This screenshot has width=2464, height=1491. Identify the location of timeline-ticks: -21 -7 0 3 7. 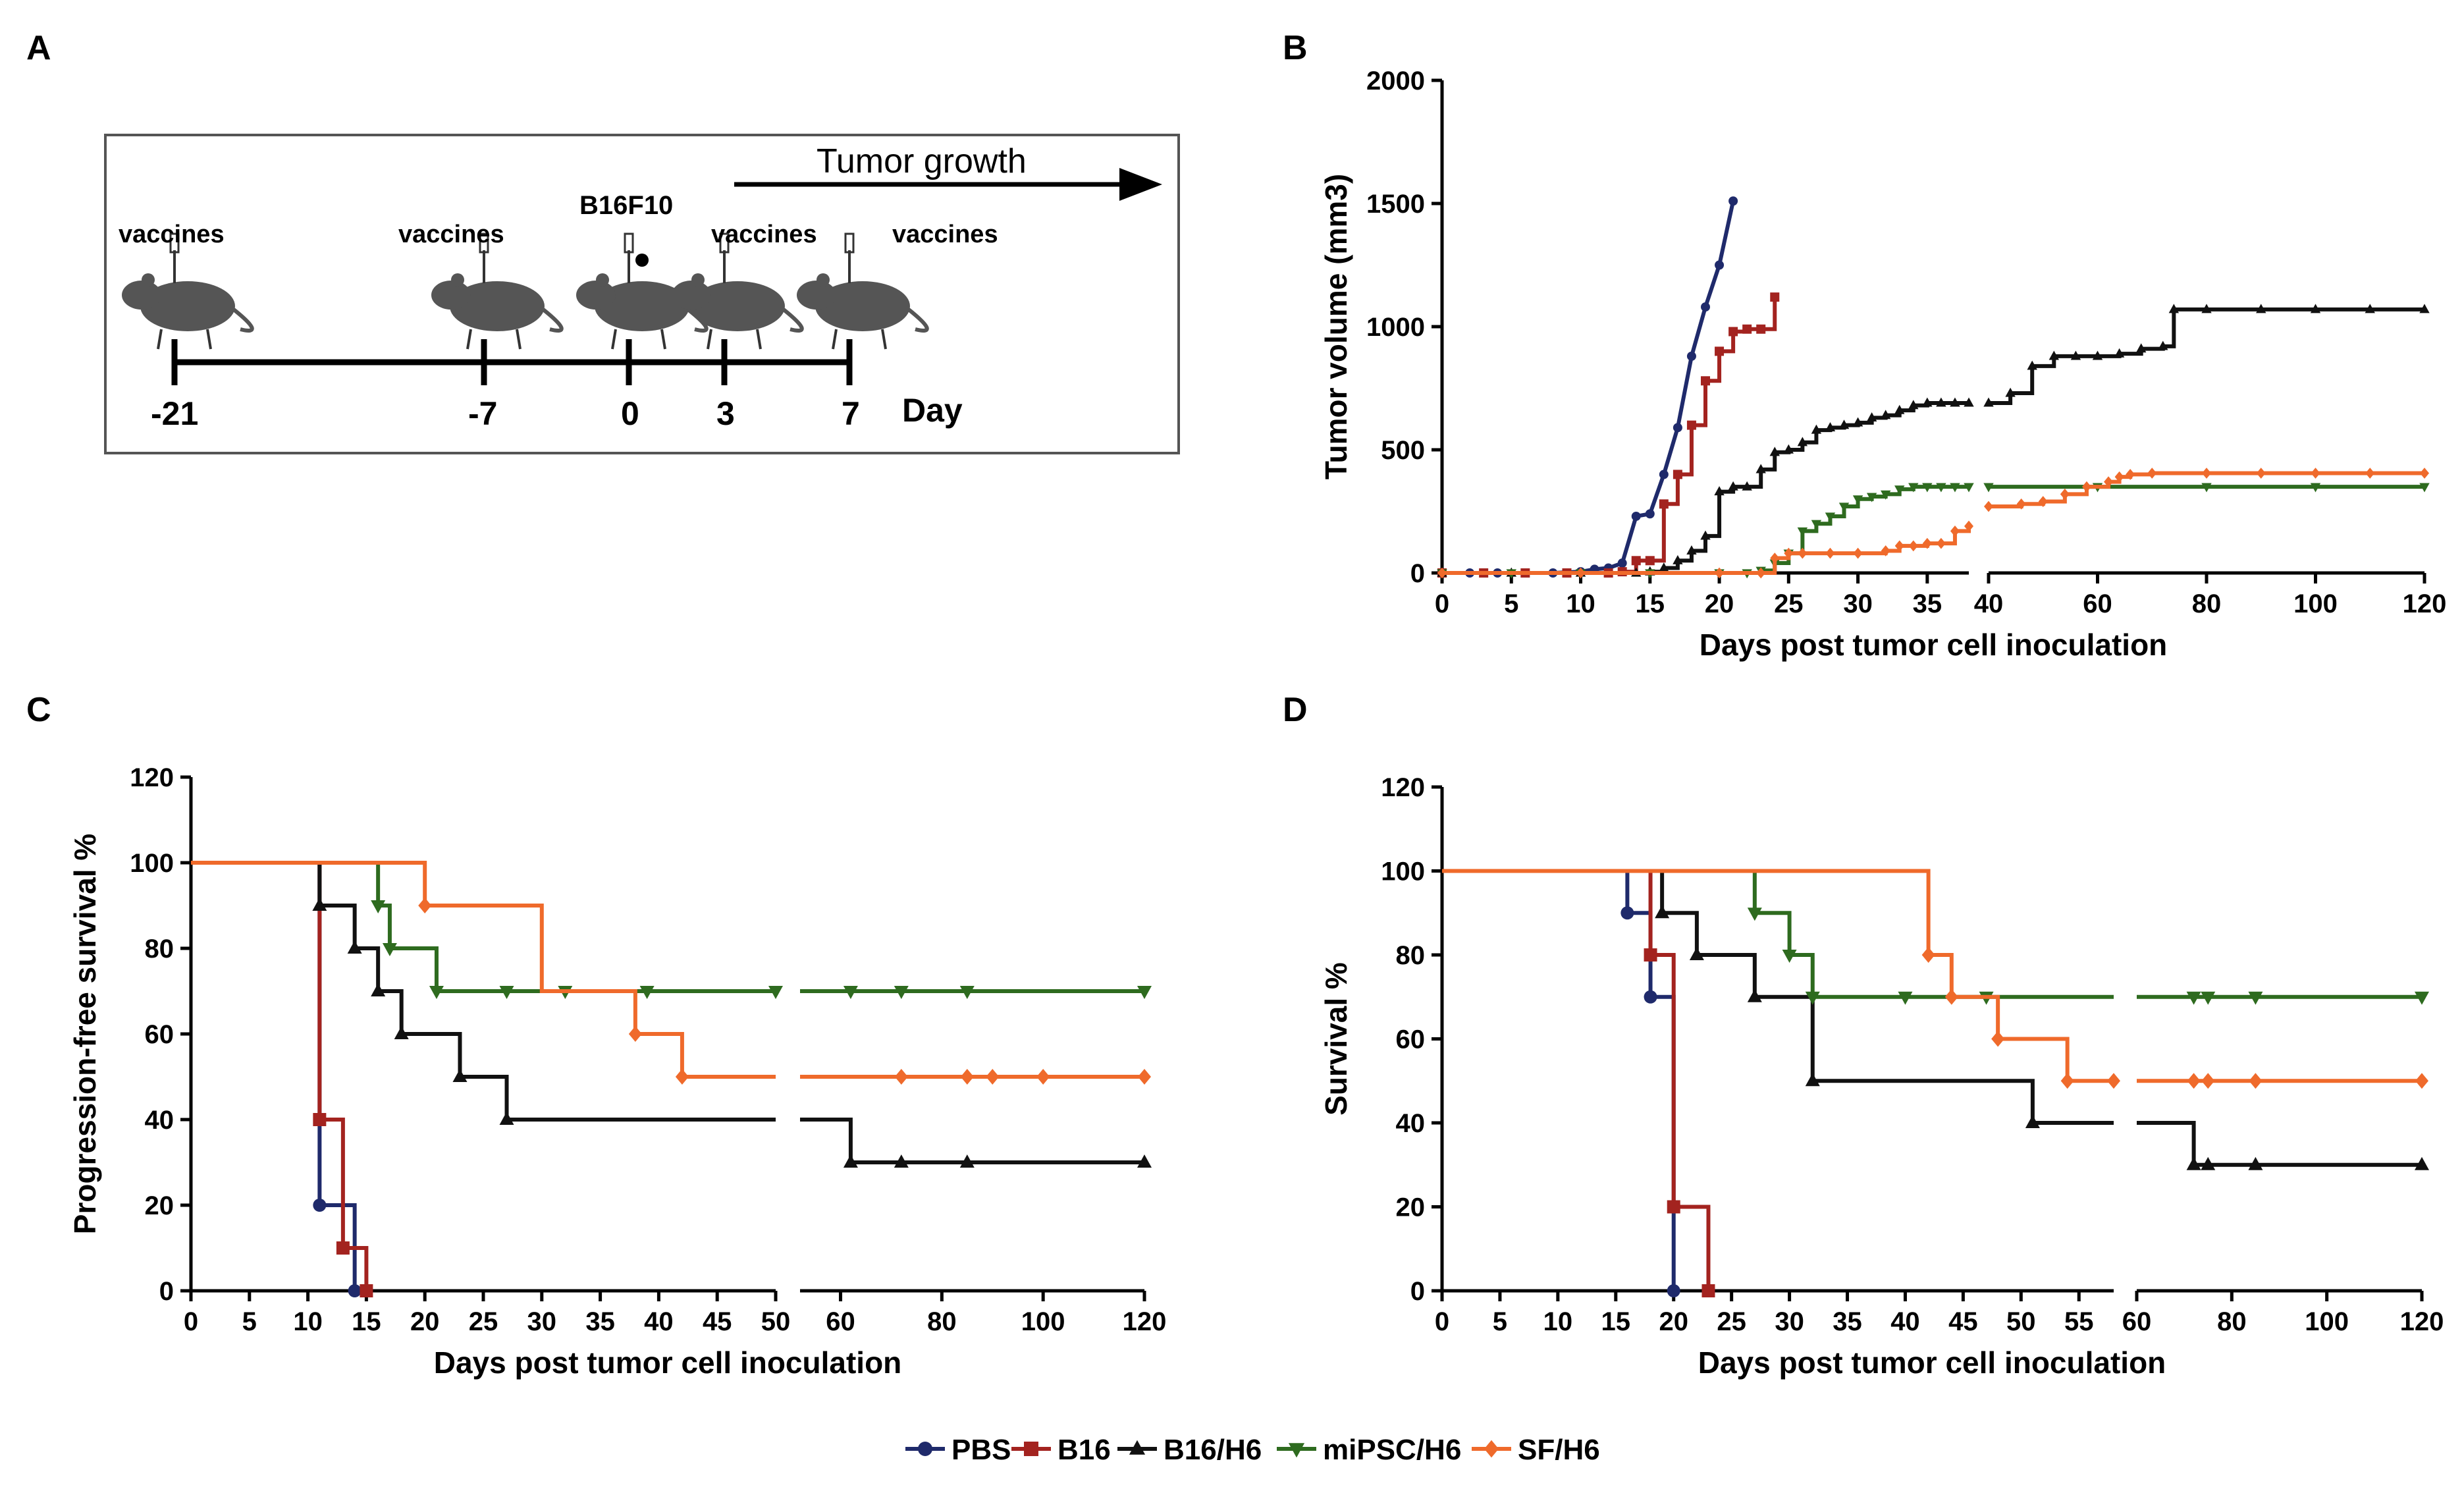
(505, 385).